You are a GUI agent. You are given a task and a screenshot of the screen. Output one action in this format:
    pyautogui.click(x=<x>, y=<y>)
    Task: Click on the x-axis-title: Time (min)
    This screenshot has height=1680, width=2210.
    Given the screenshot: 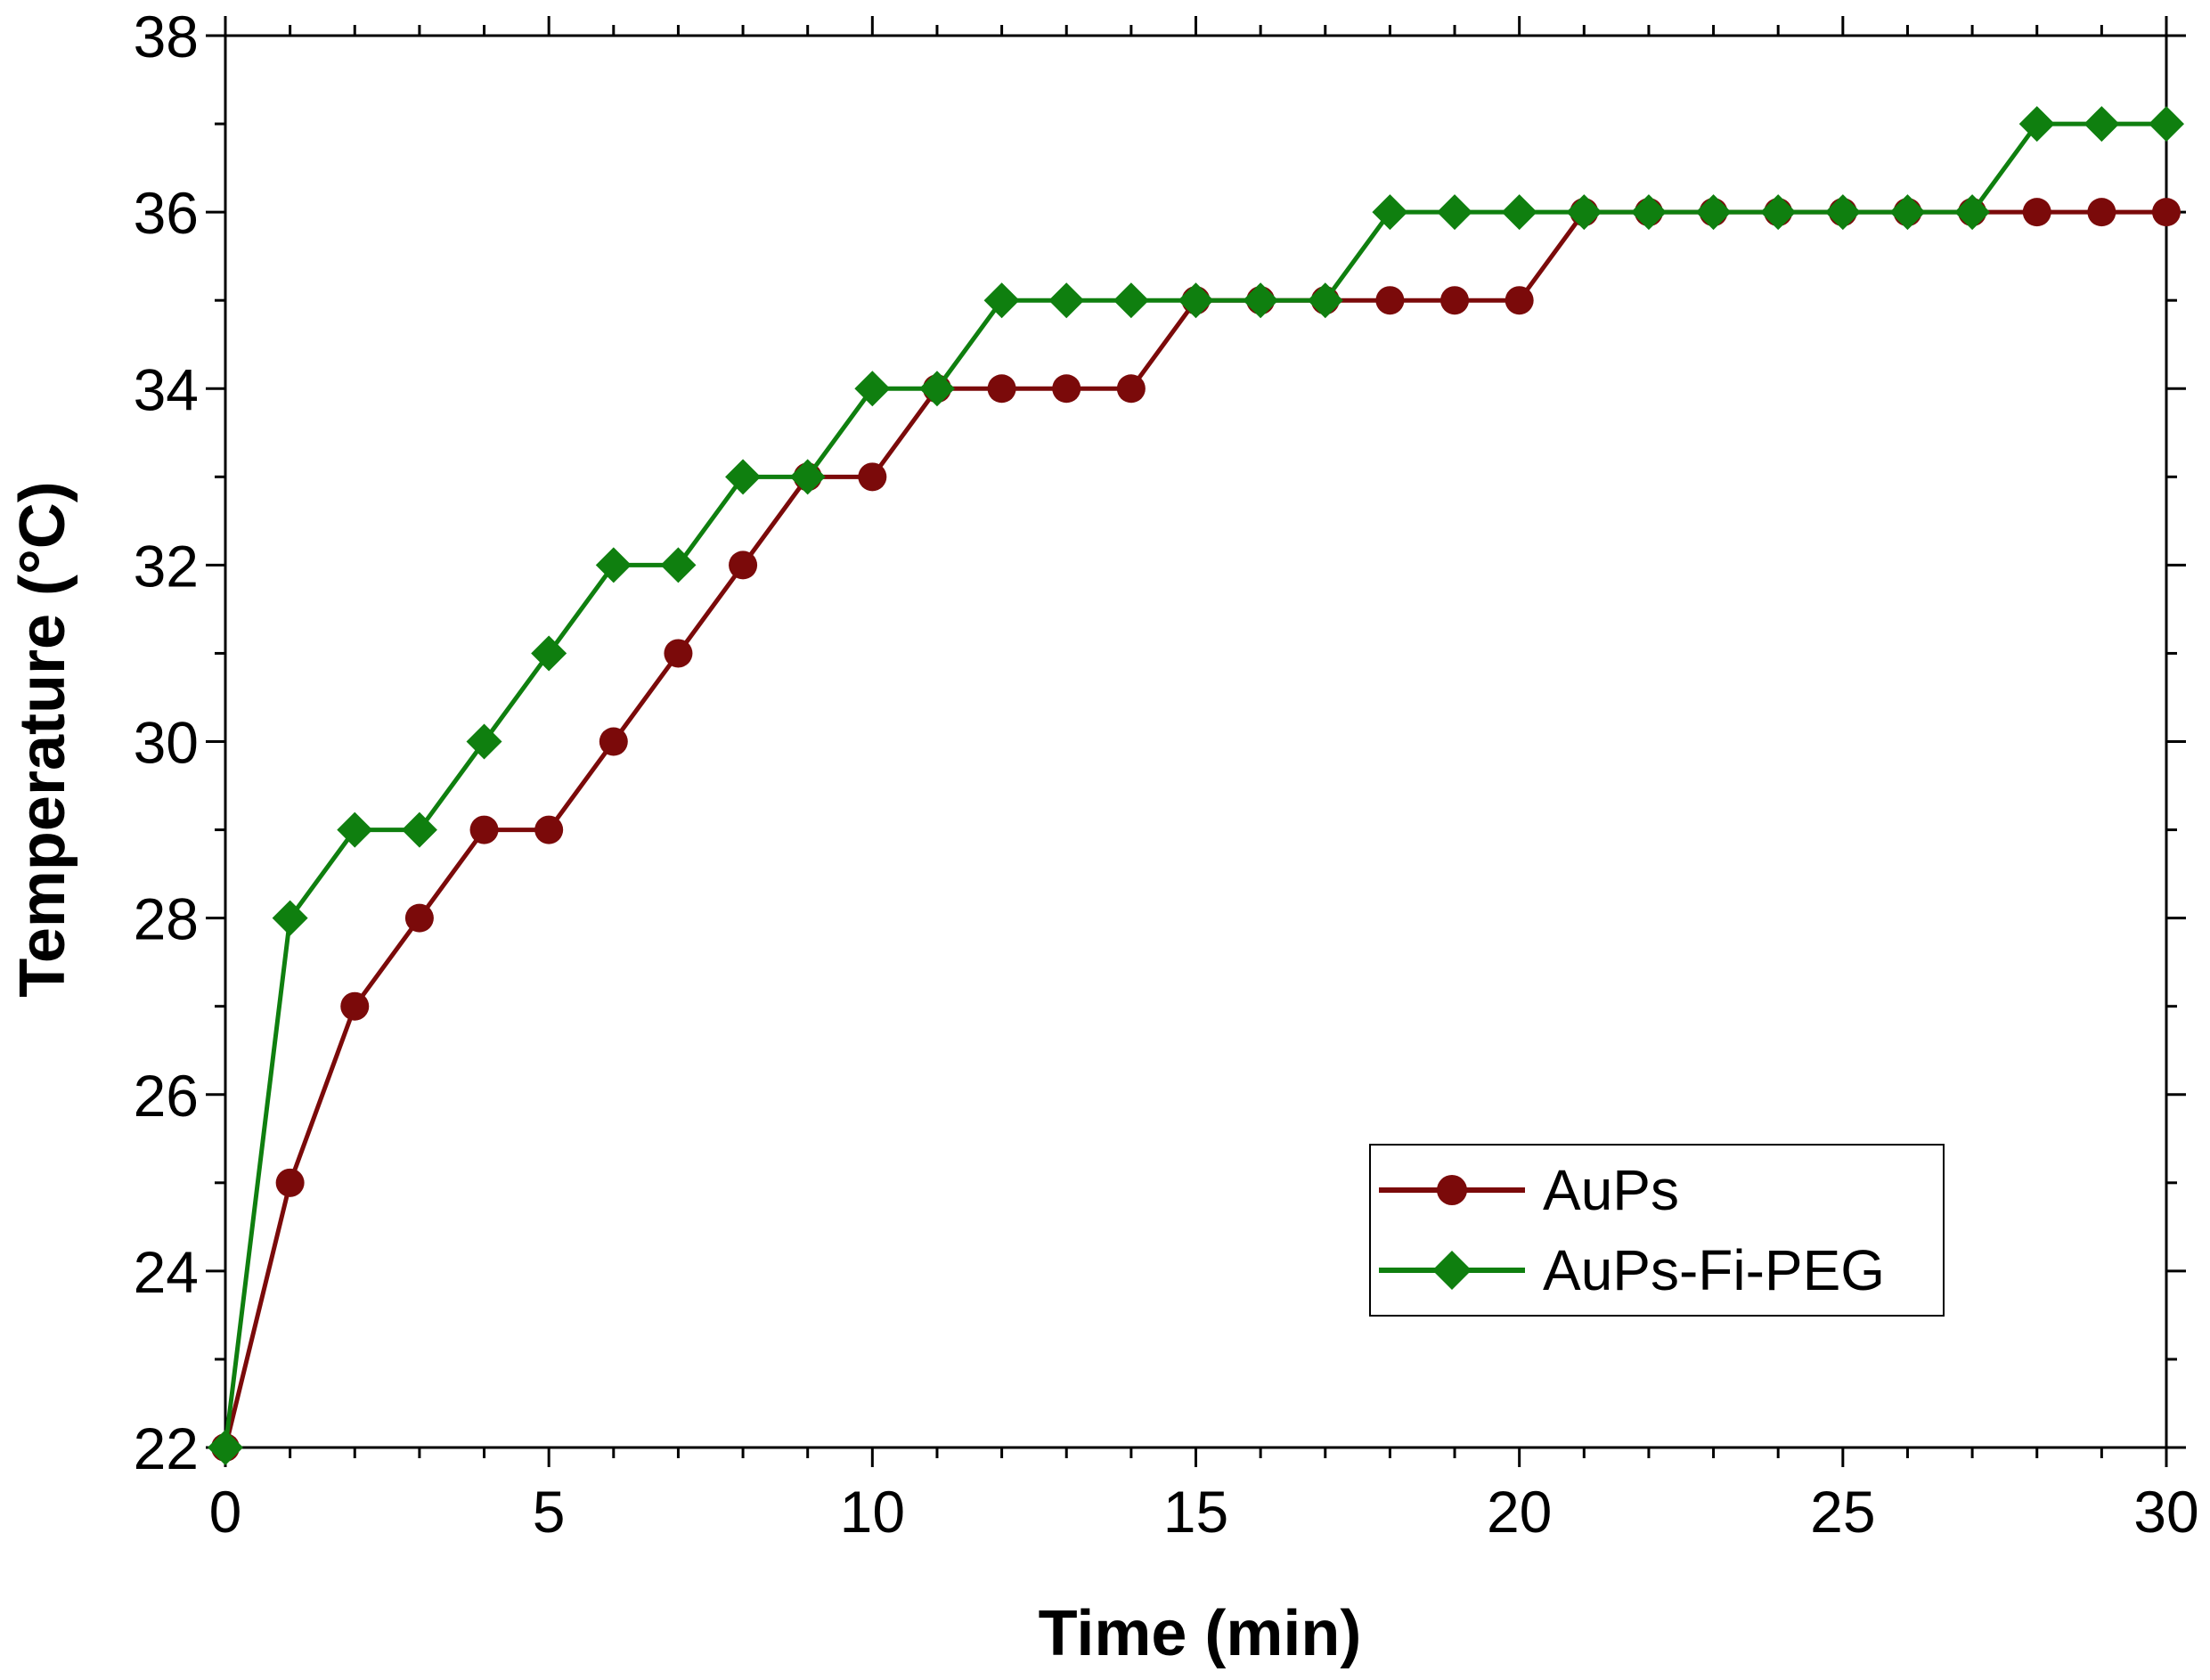 What is the action you would take?
    pyautogui.click(x=1200, y=1633)
    